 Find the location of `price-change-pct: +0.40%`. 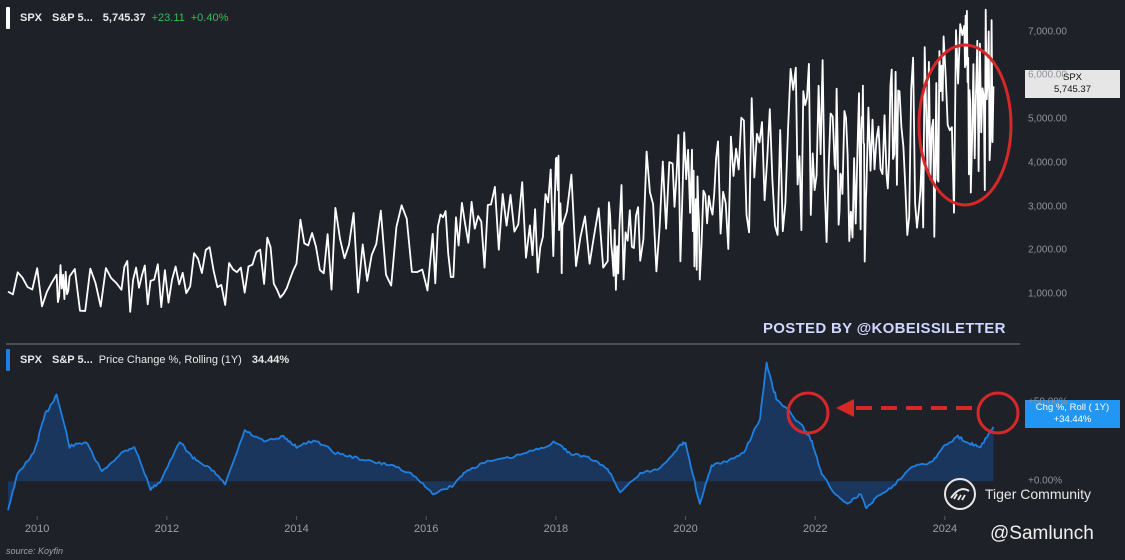

price-change-pct: +0.40% is located at coordinates (209, 18).